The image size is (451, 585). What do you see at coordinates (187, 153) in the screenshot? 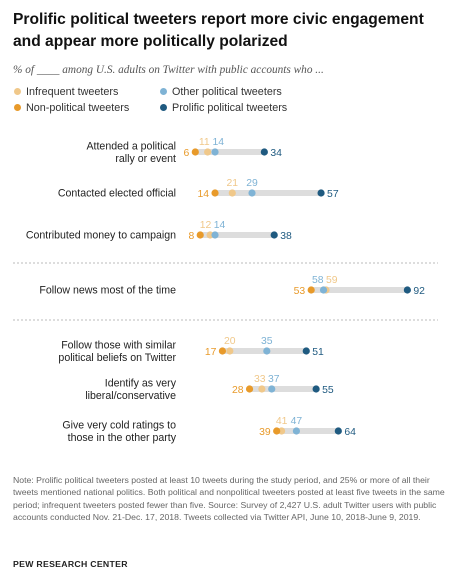
I see `data-label: 6` at bounding box center [187, 153].